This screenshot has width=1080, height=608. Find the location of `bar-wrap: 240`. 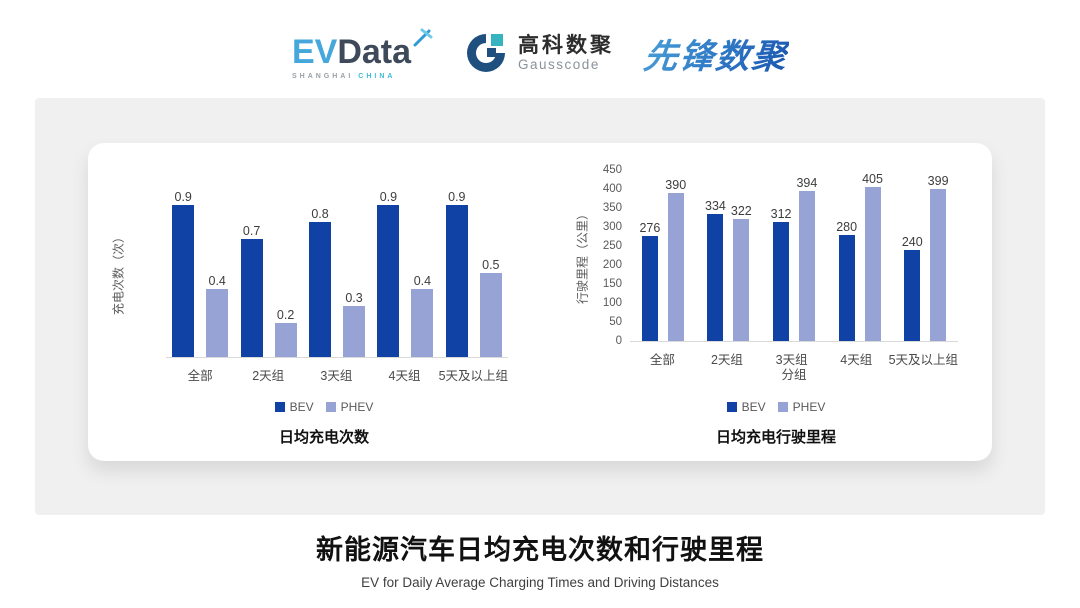

bar-wrap: 240 is located at coordinates (912, 255).